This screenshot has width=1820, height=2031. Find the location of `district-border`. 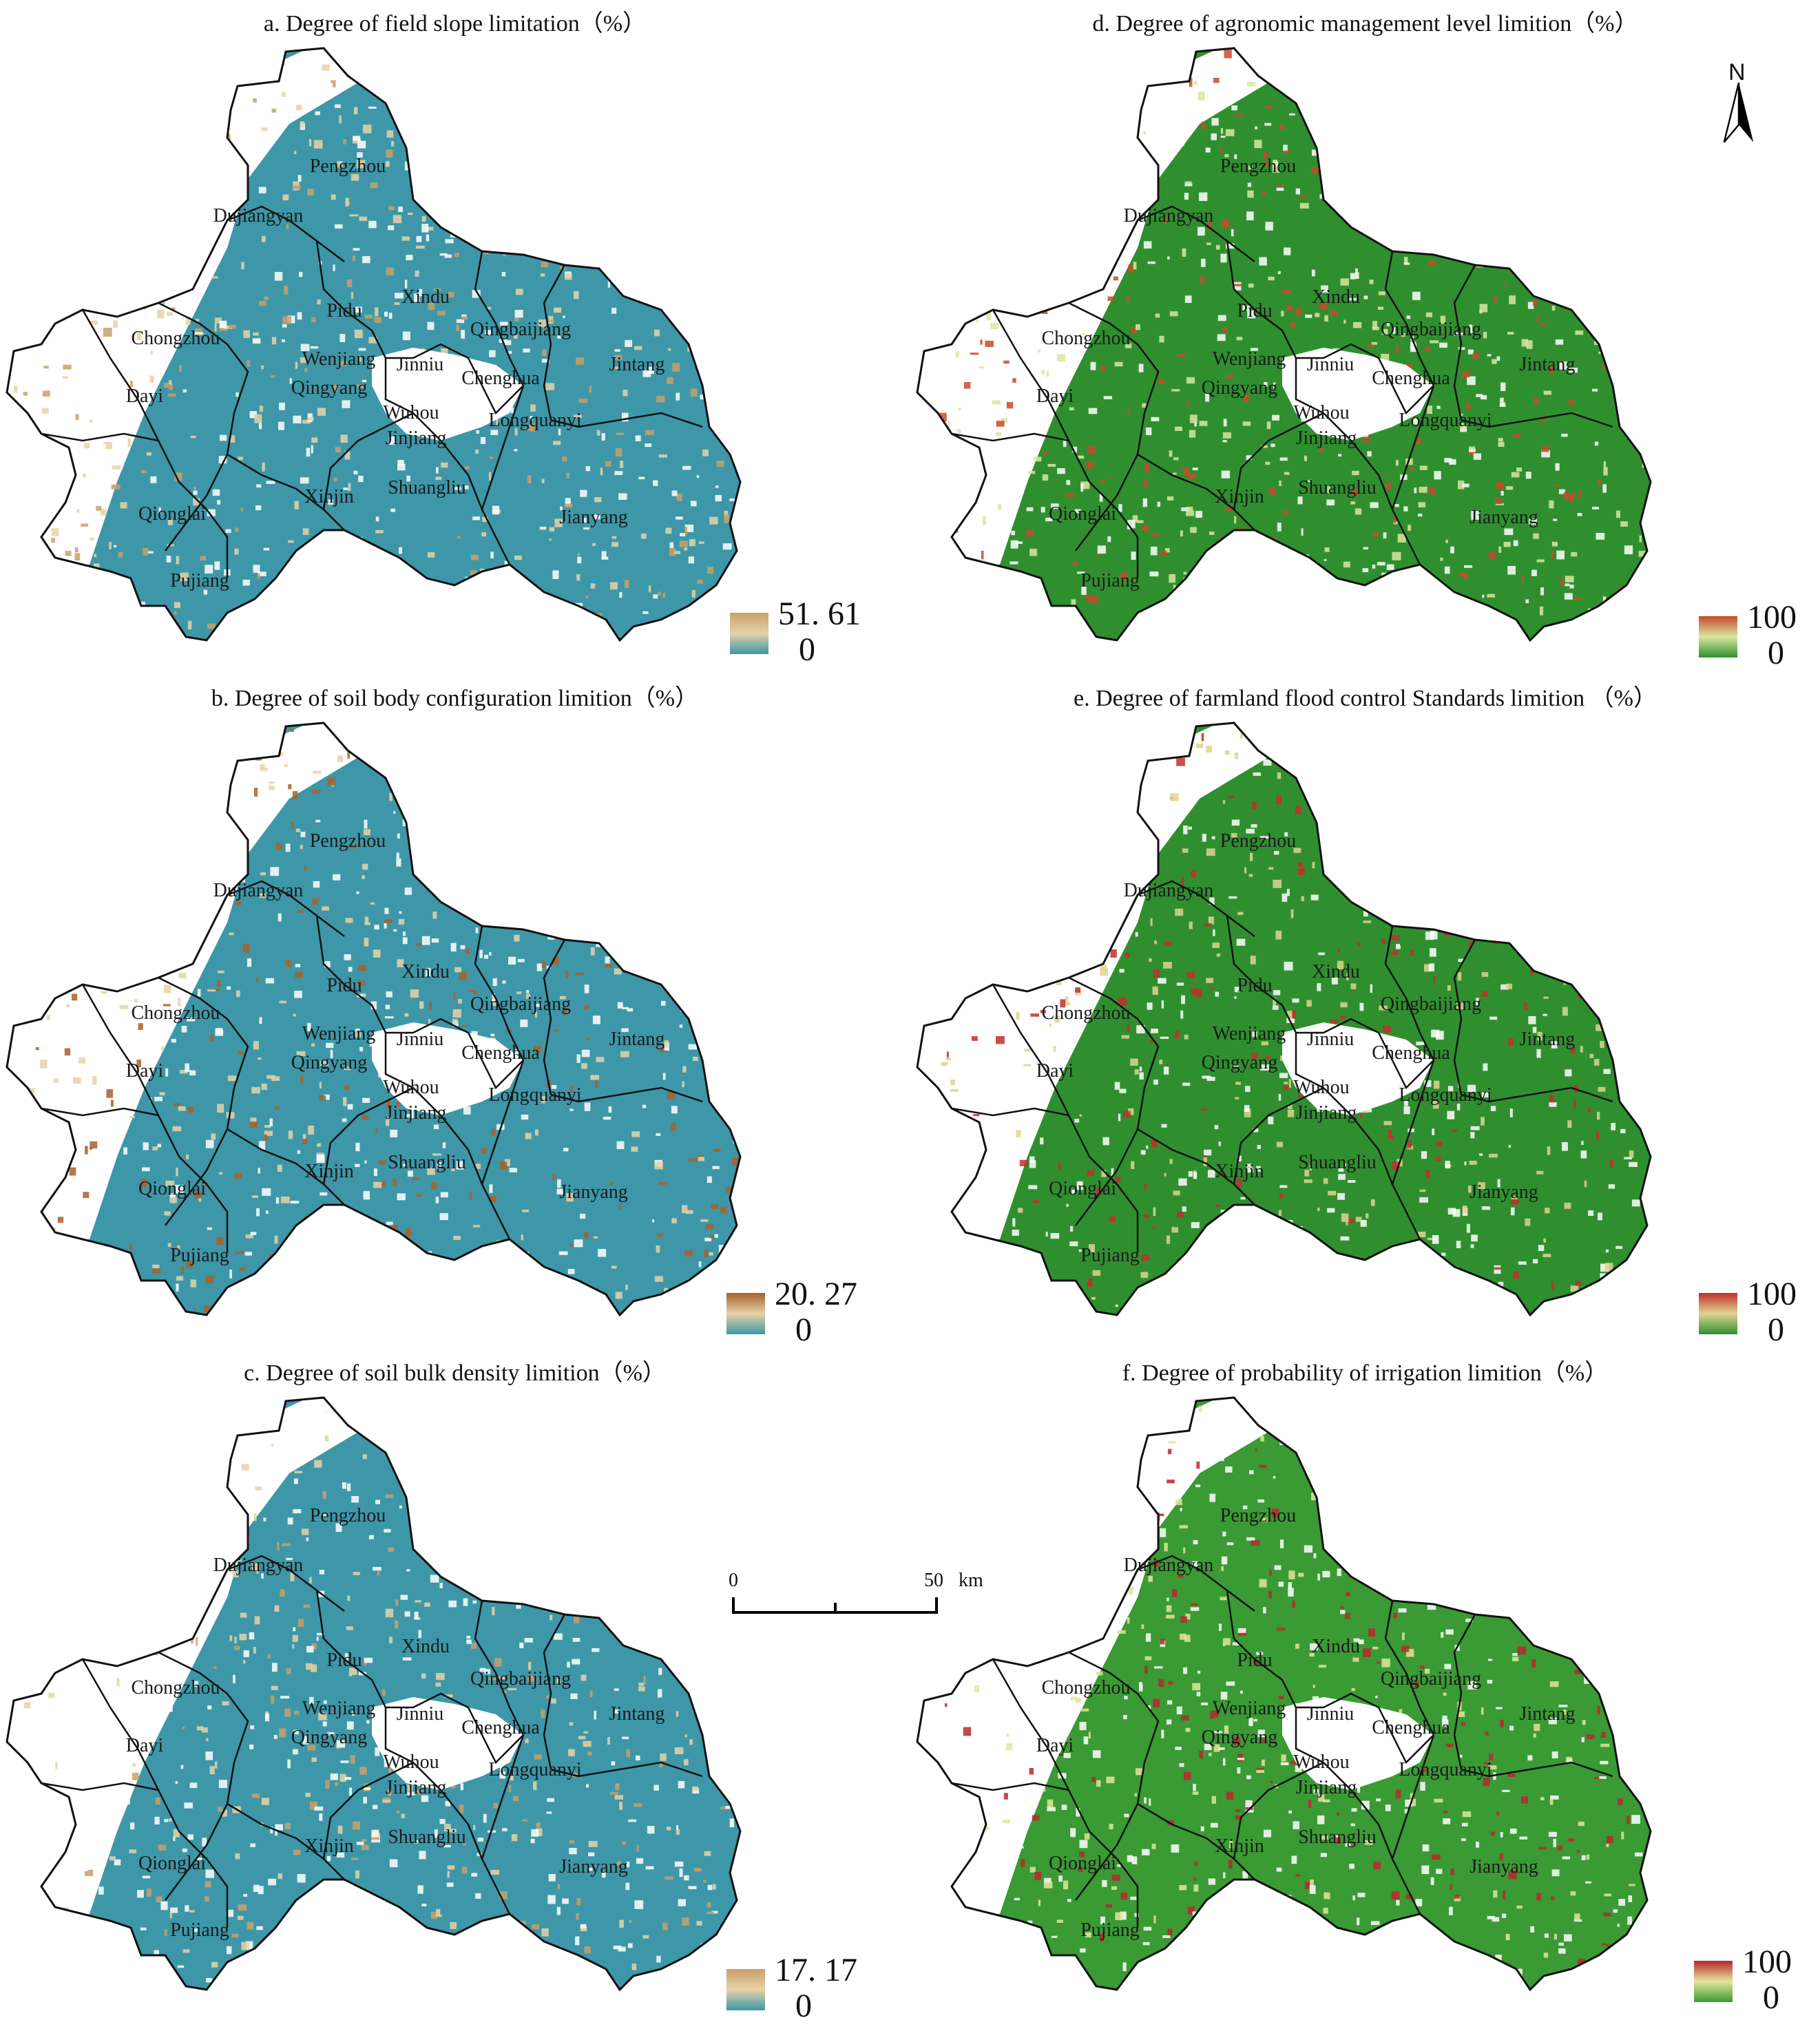

district-border is located at coordinates (499, 1668).